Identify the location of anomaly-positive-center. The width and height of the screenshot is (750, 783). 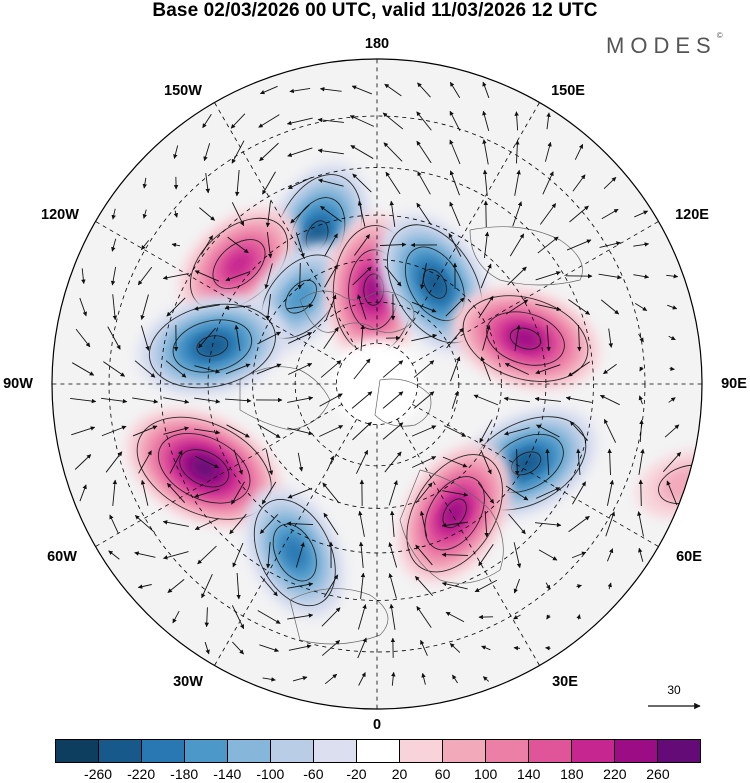
(454, 513).